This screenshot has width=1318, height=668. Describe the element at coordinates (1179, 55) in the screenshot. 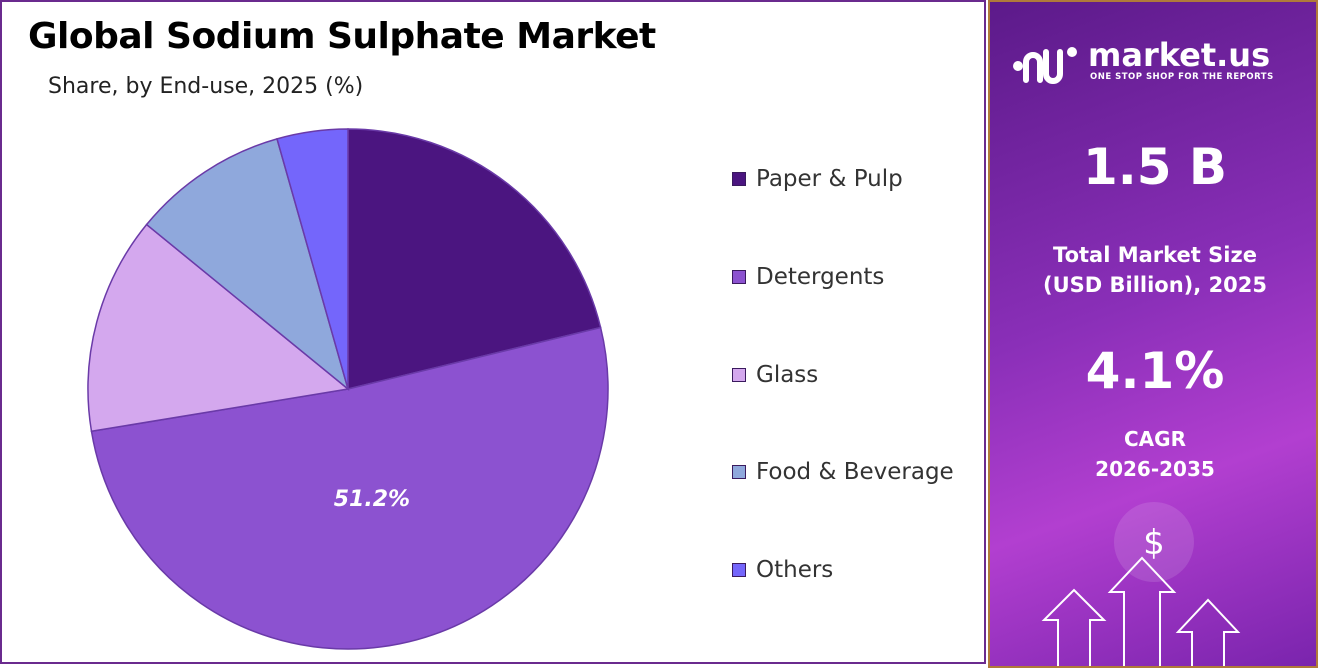

I see `brand-name: market.us` at that location.